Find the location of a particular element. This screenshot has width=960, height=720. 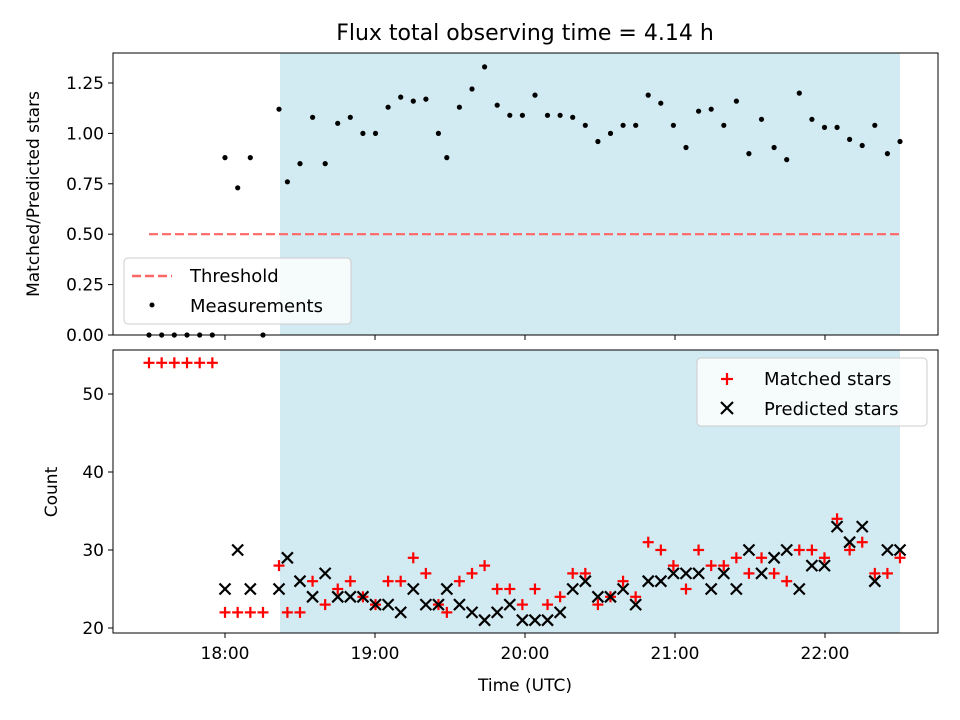

count-legend: Matched stars Predicted stars is located at coordinates (812, 392).